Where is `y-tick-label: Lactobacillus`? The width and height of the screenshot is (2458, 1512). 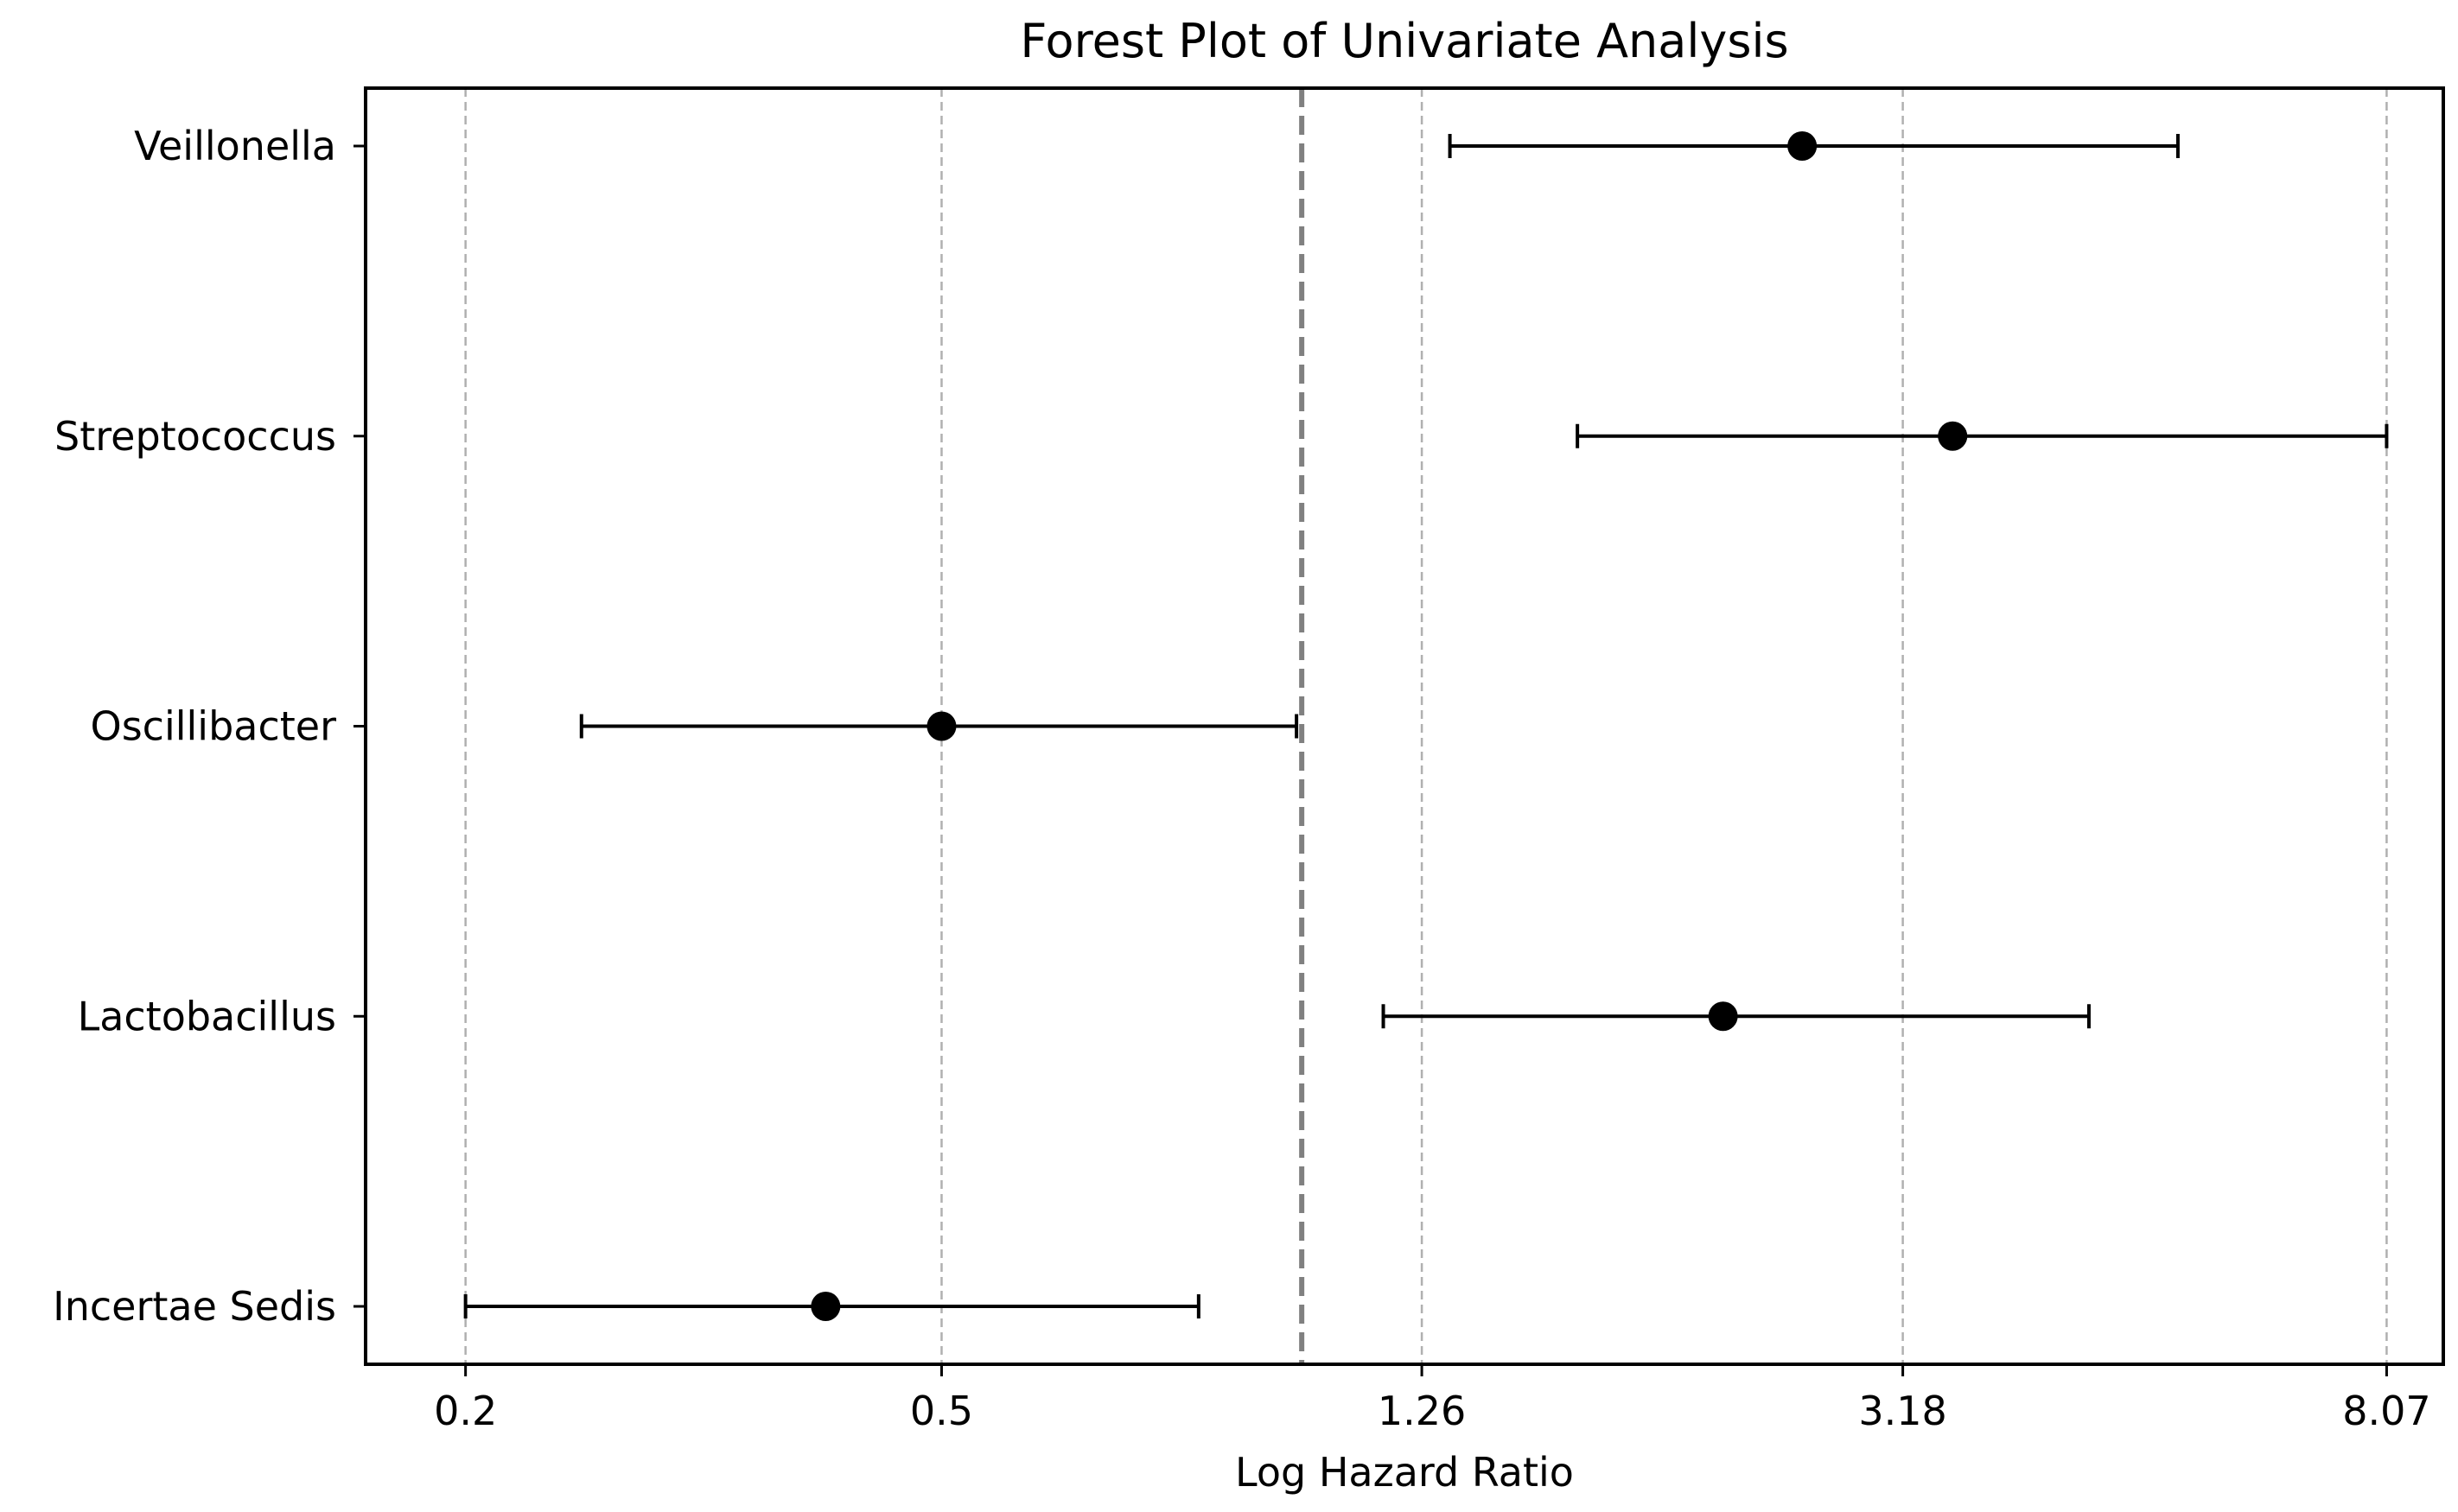 y-tick-label: Lactobacillus is located at coordinates (207, 1016).